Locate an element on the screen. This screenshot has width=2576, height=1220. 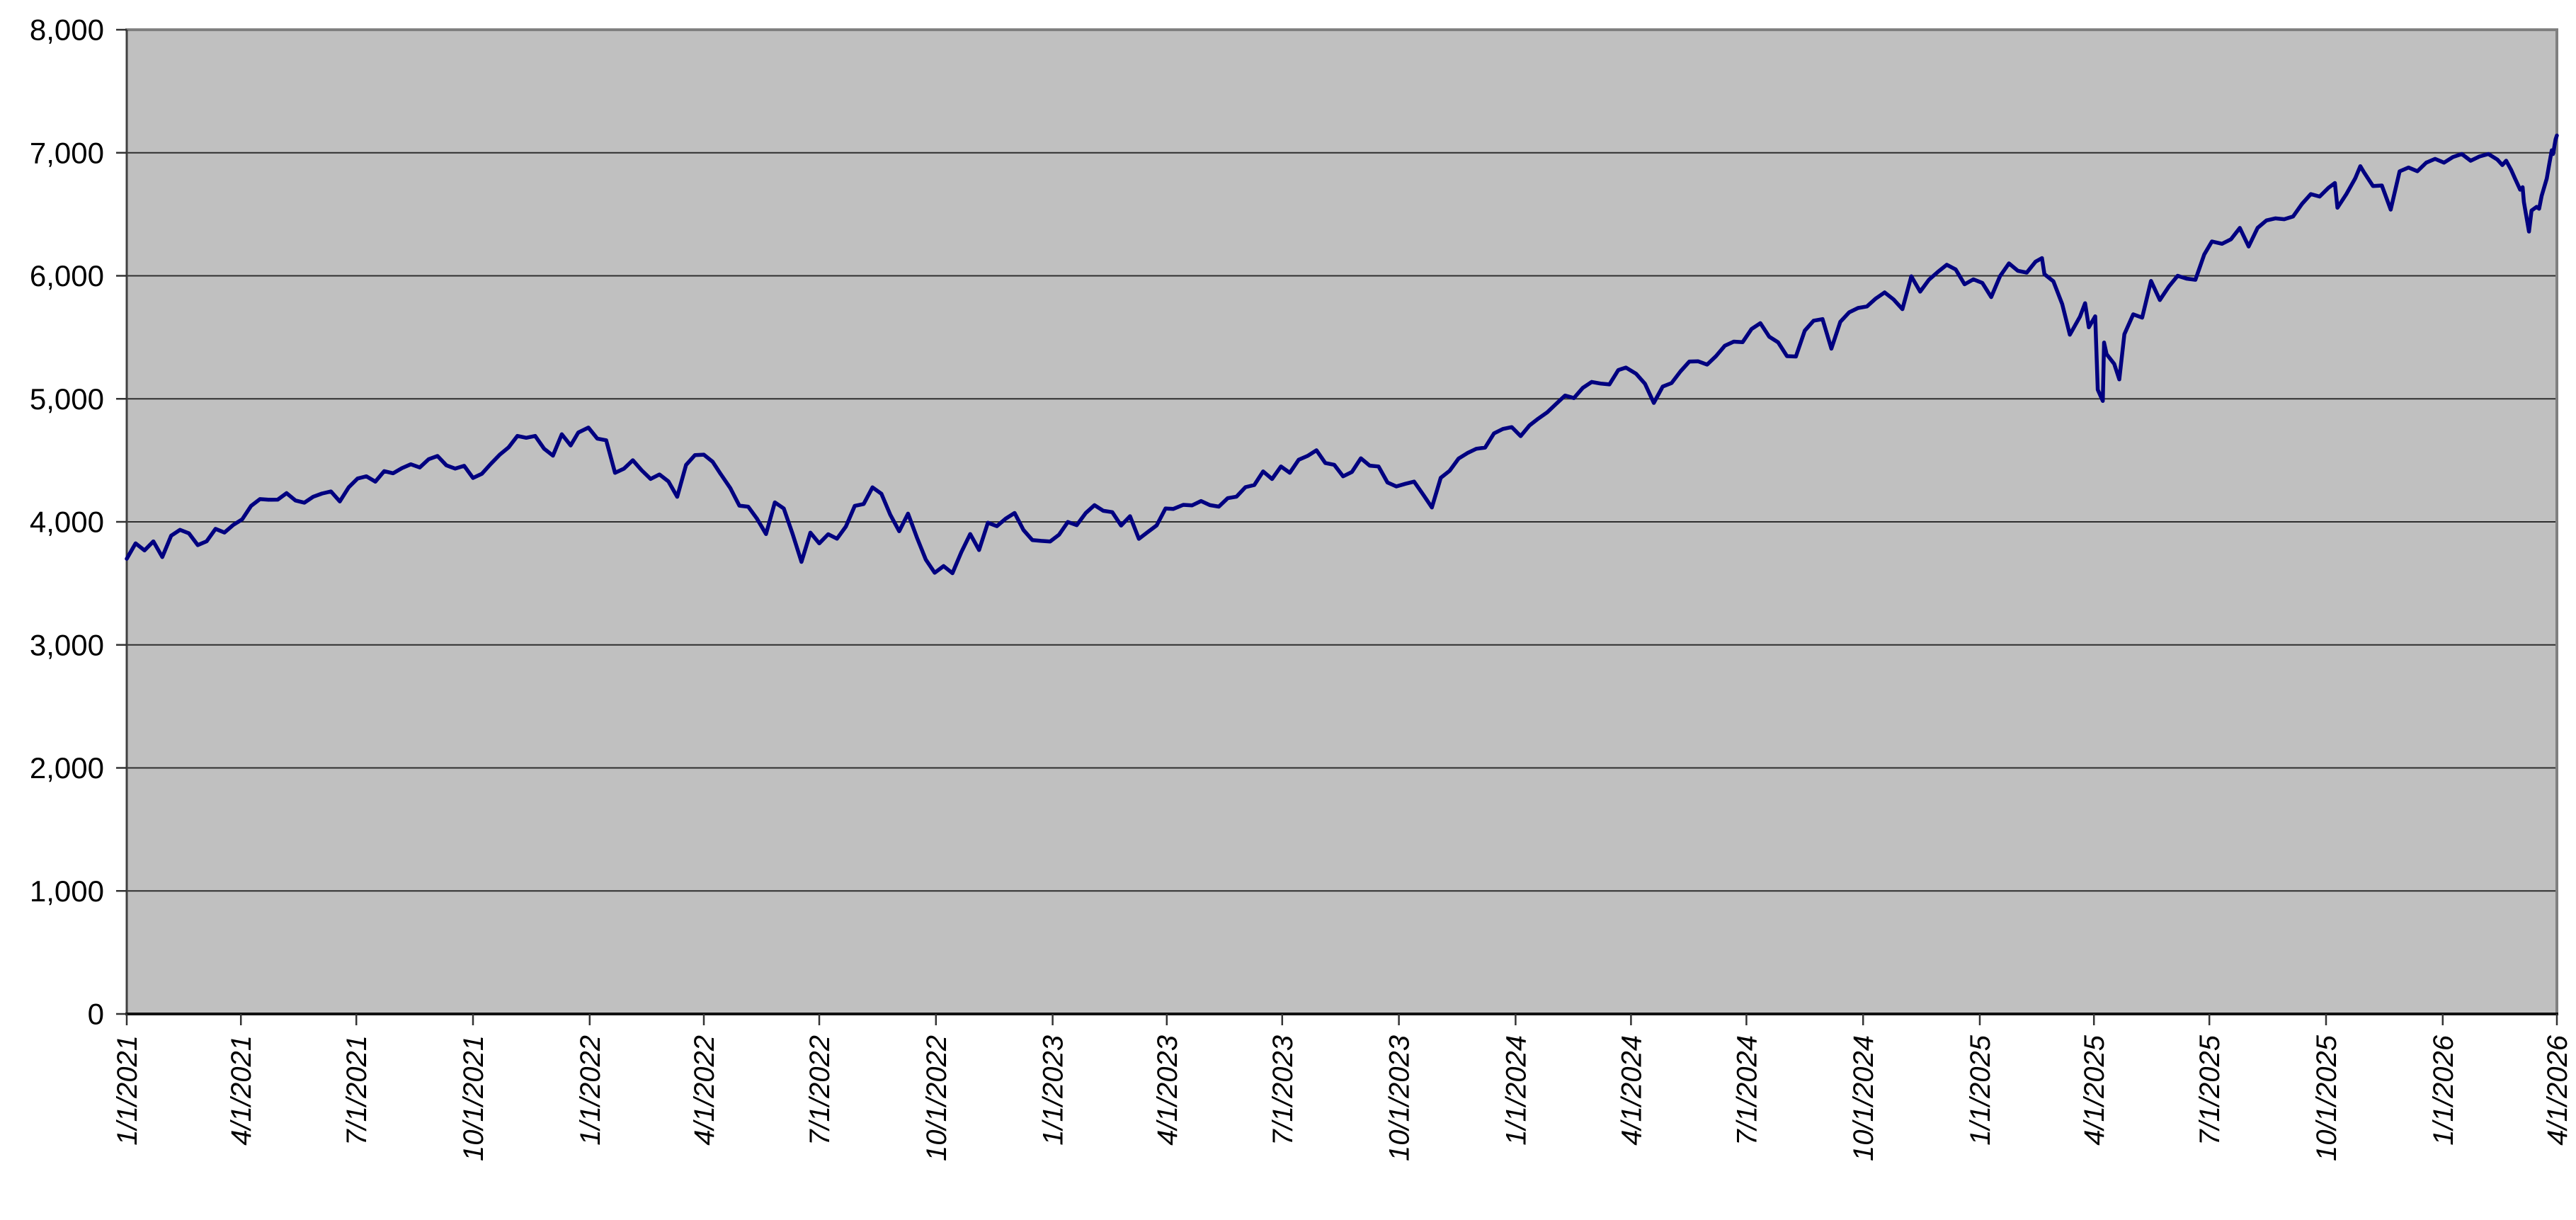
x-axis-label: 4/1/2022 is located at coordinates (704, 1090).